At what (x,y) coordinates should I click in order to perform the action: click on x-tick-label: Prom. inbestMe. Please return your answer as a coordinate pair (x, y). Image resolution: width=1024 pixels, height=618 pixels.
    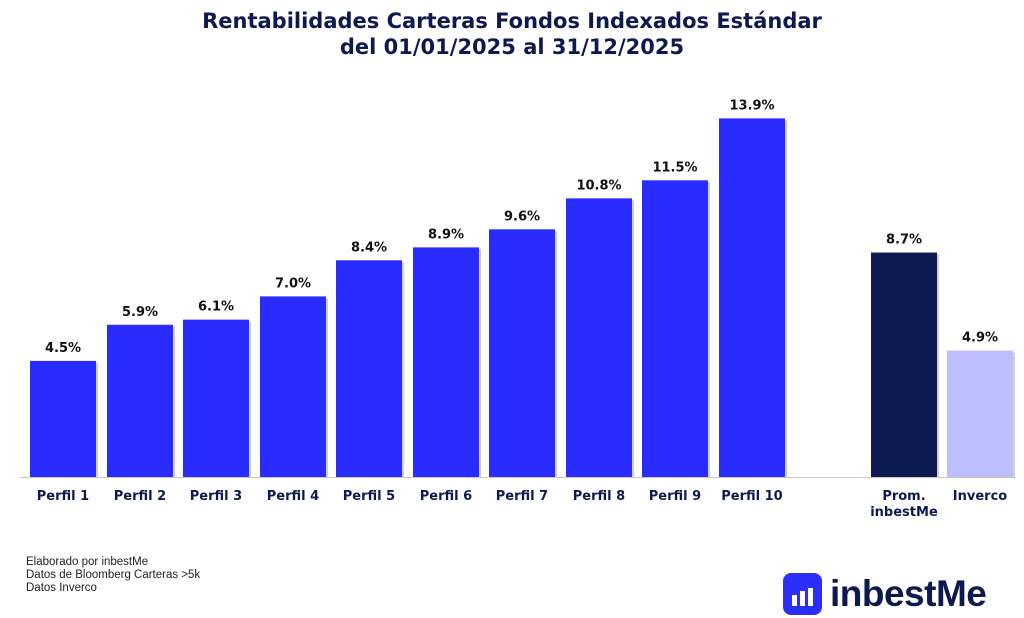
    Looking at the image, I should click on (904, 504).